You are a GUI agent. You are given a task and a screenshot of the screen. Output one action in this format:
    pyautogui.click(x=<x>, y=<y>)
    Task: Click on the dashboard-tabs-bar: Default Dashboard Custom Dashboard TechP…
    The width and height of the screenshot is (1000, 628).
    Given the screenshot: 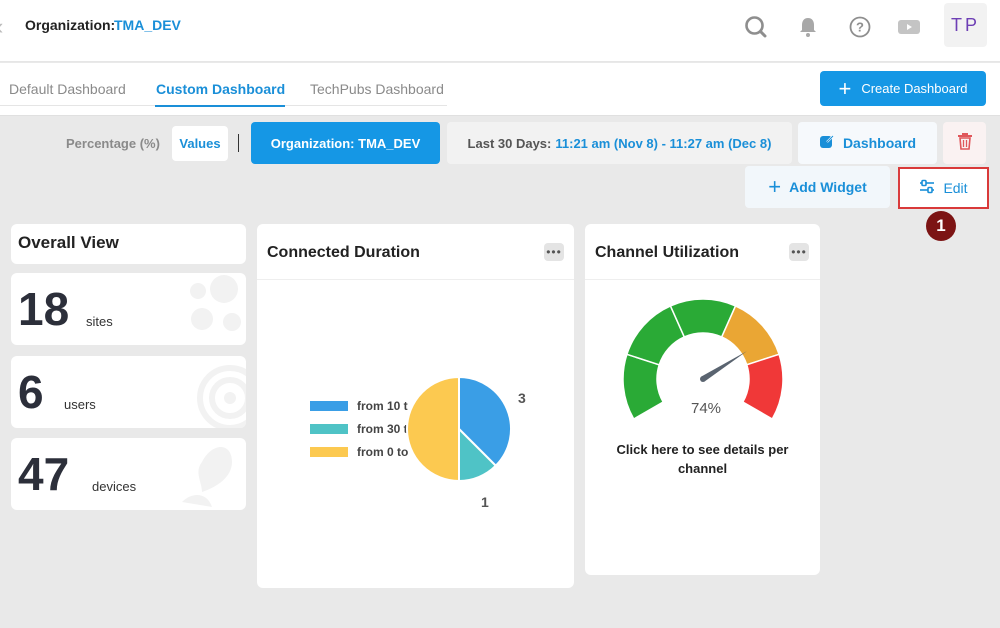 What is the action you would take?
    pyautogui.click(x=500, y=89)
    